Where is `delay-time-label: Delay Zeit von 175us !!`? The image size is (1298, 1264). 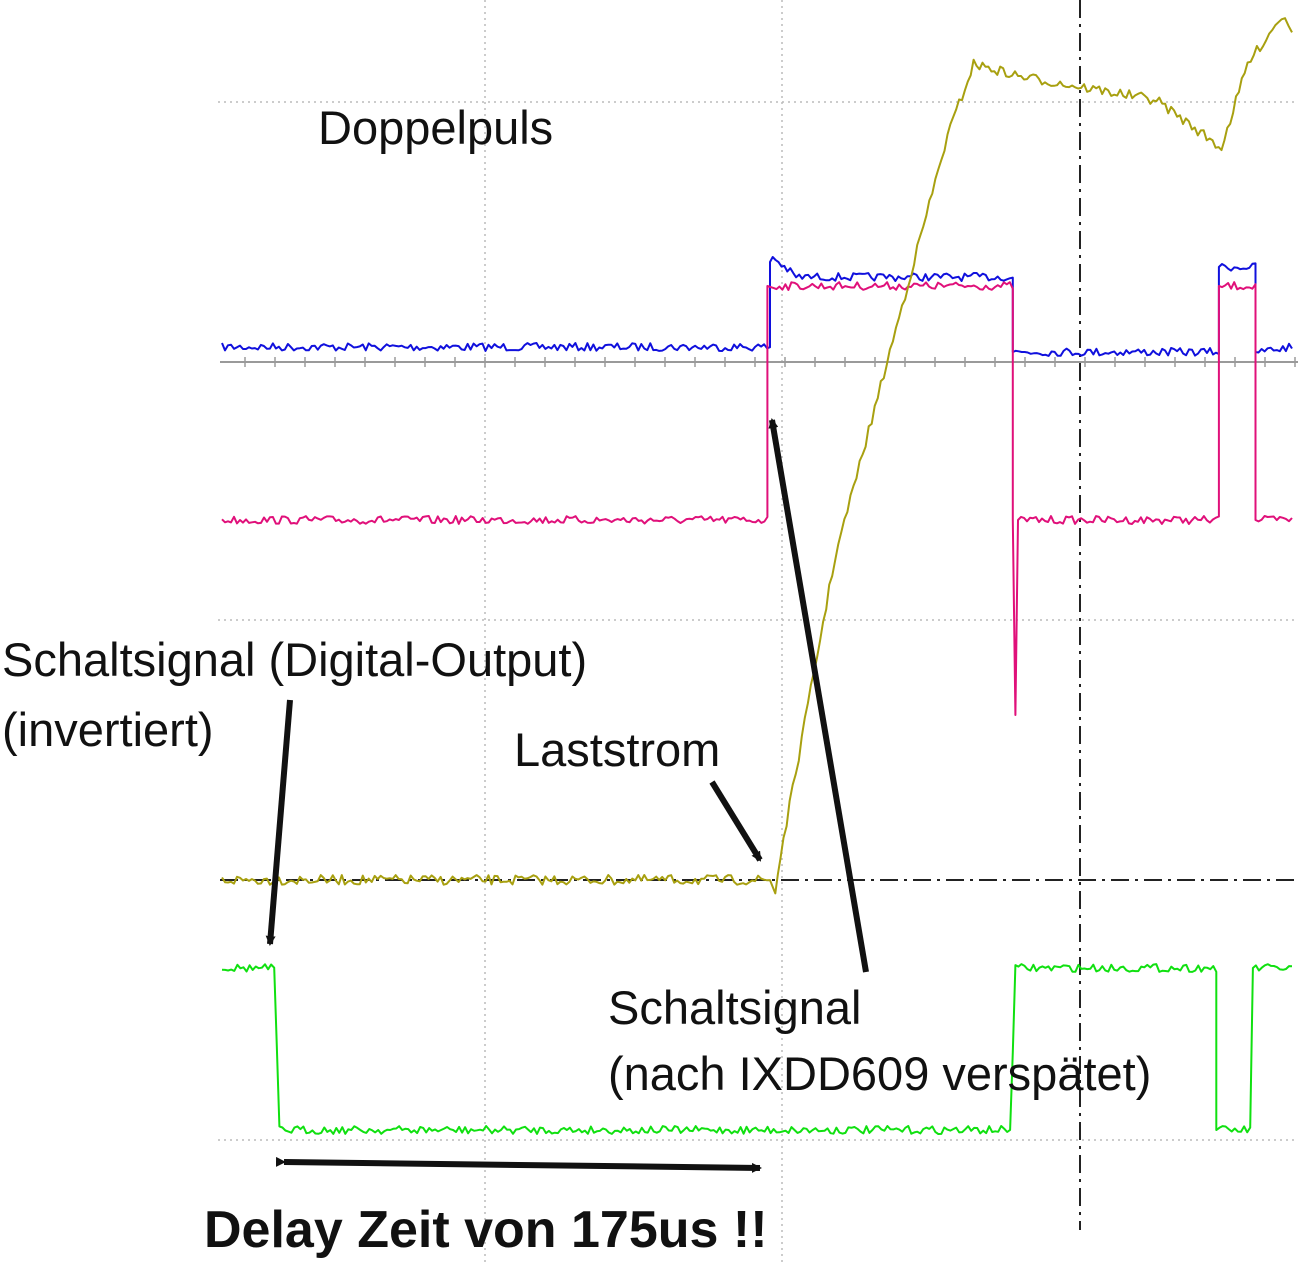
delay-time-label: Delay Zeit von 175us !! is located at coordinates (486, 1230).